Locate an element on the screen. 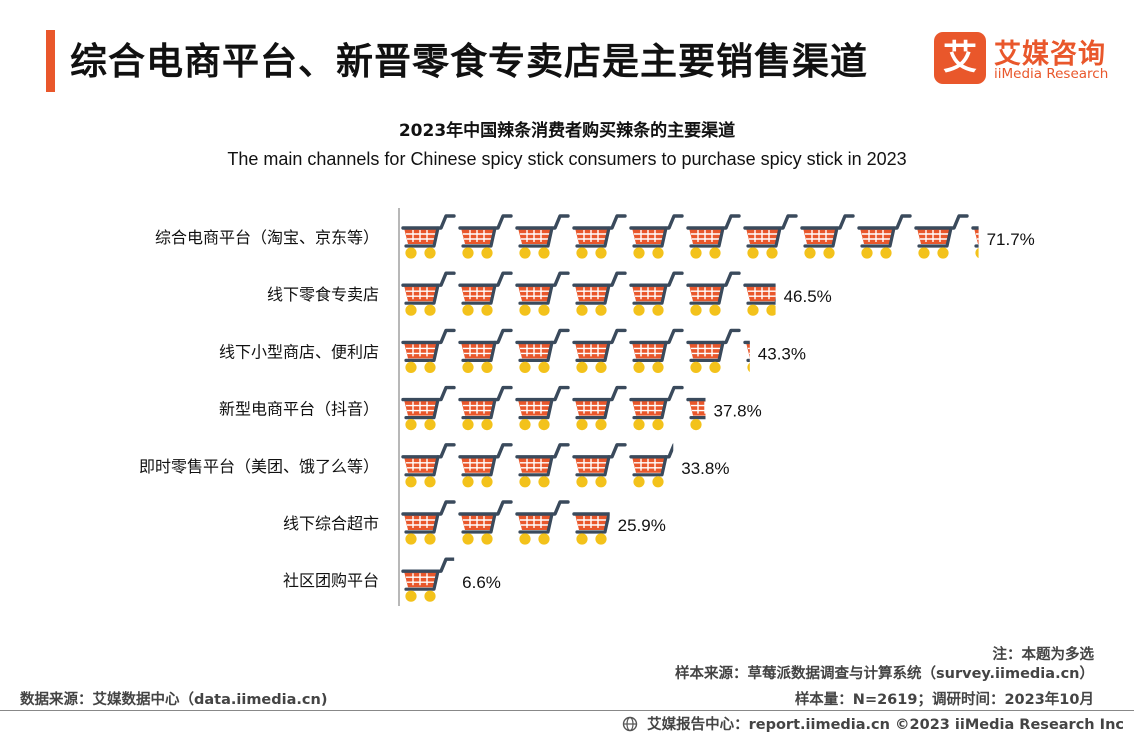 This screenshot has width=1134, height=737. footer-divider is located at coordinates (567, 710).